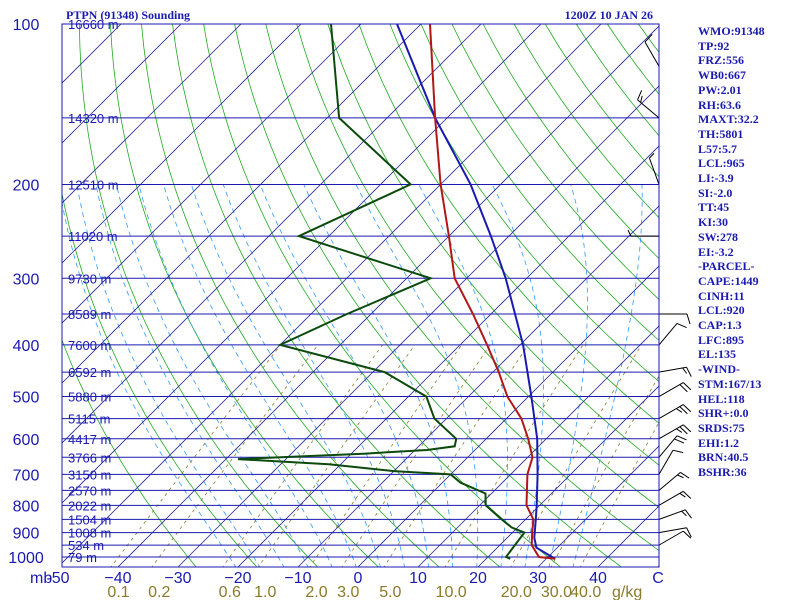 The width and height of the screenshot is (800, 600). Describe the element at coordinates (89, 533) in the screenshot. I see `height-label: 1008 m` at that location.